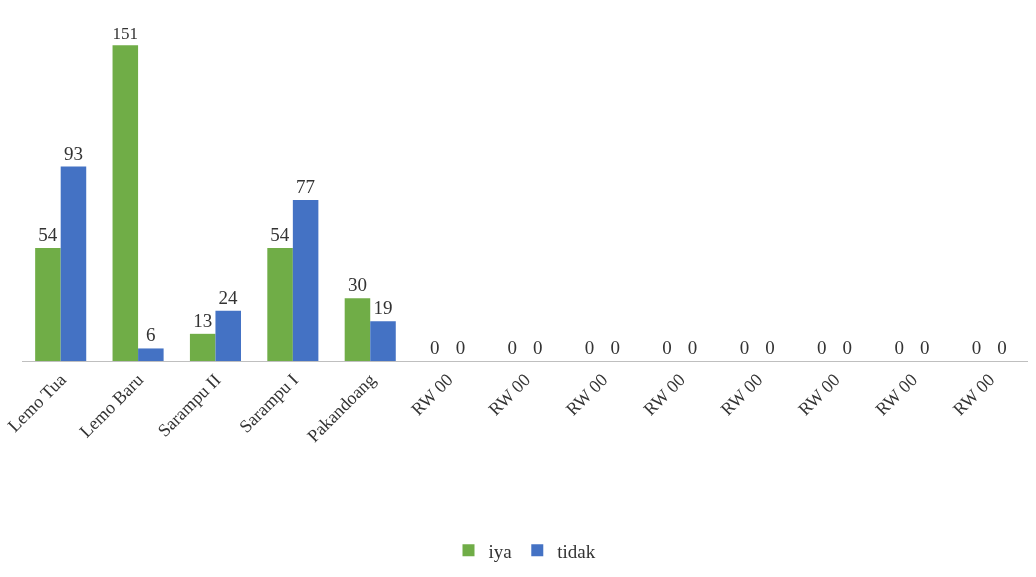 The image size is (1036, 577). What do you see at coordinates (73, 153) in the screenshot?
I see `data-label: 93` at bounding box center [73, 153].